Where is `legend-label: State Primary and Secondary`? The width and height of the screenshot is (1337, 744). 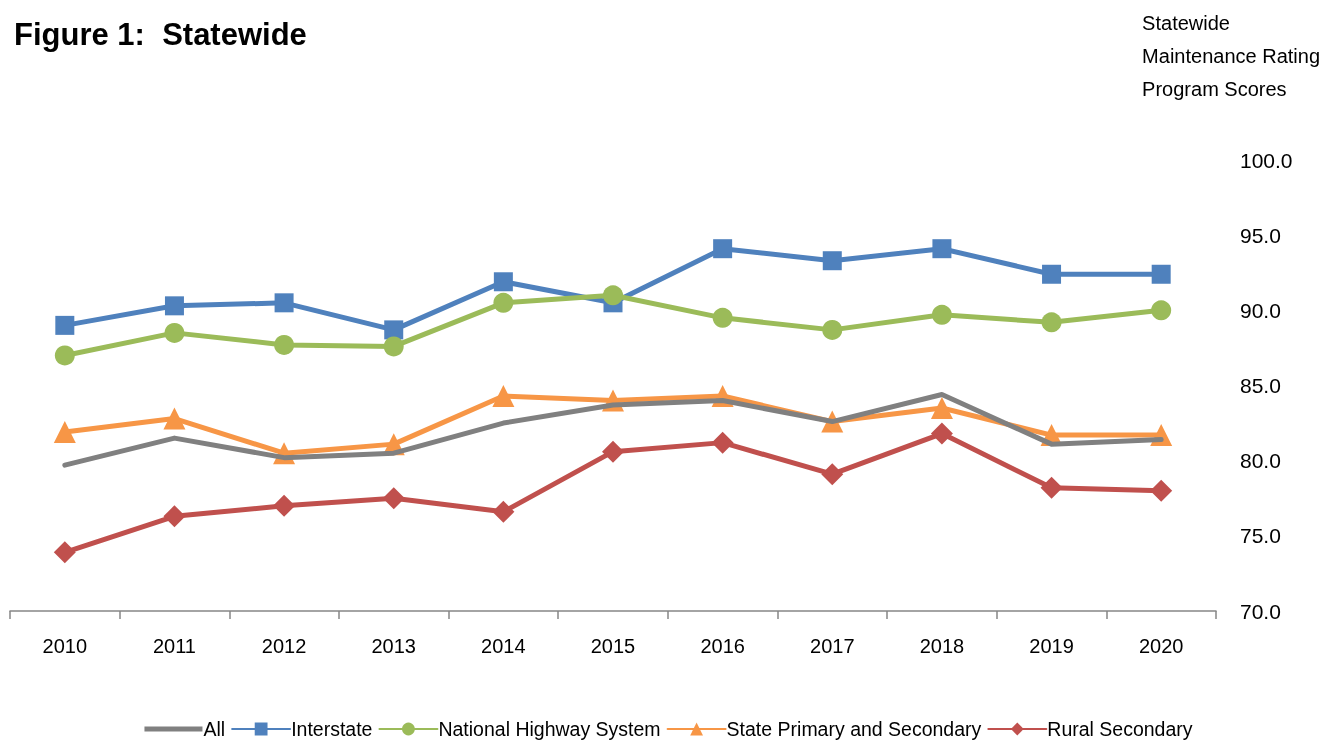 legend-label: State Primary and Secondary is located at coordinates (854, 729).